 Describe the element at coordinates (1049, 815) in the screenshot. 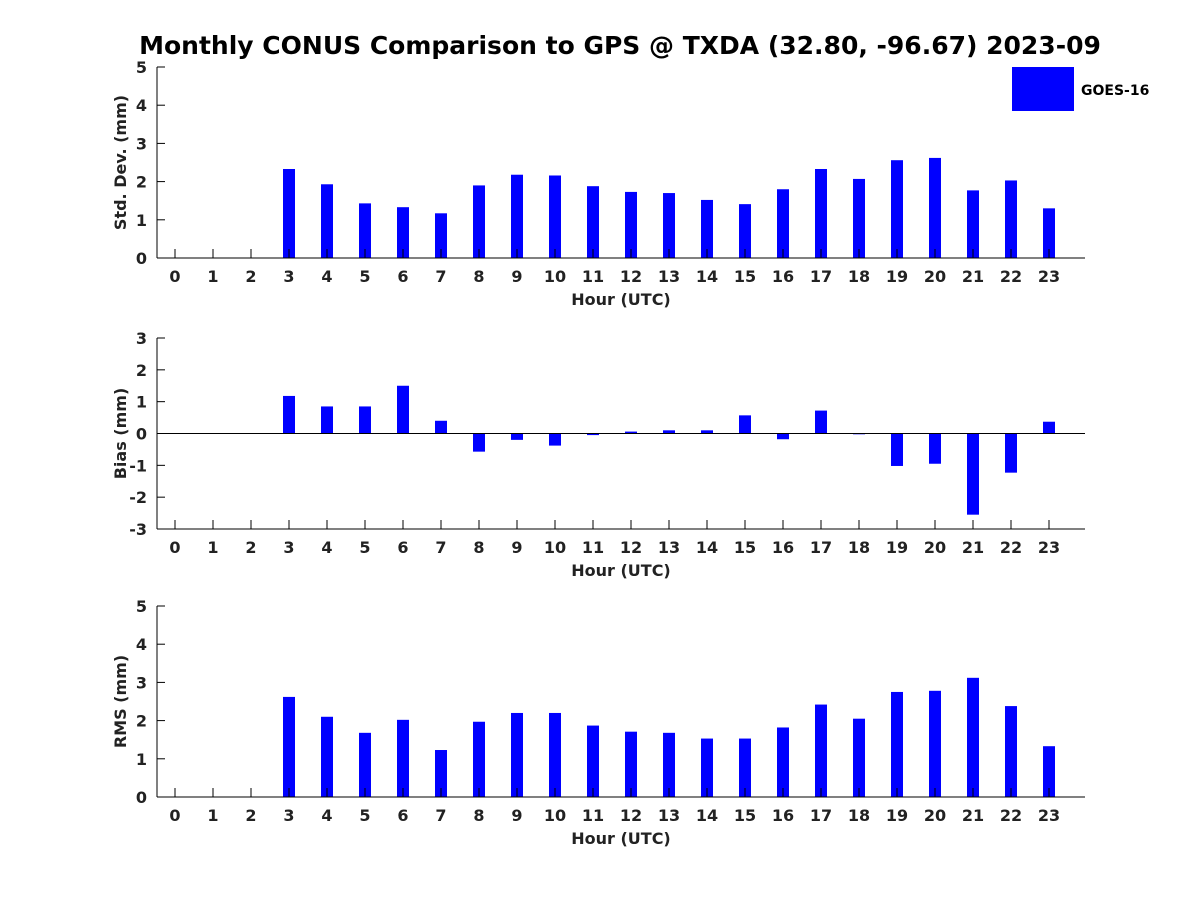

I see `rms-x-tick-label: 23` at that location.